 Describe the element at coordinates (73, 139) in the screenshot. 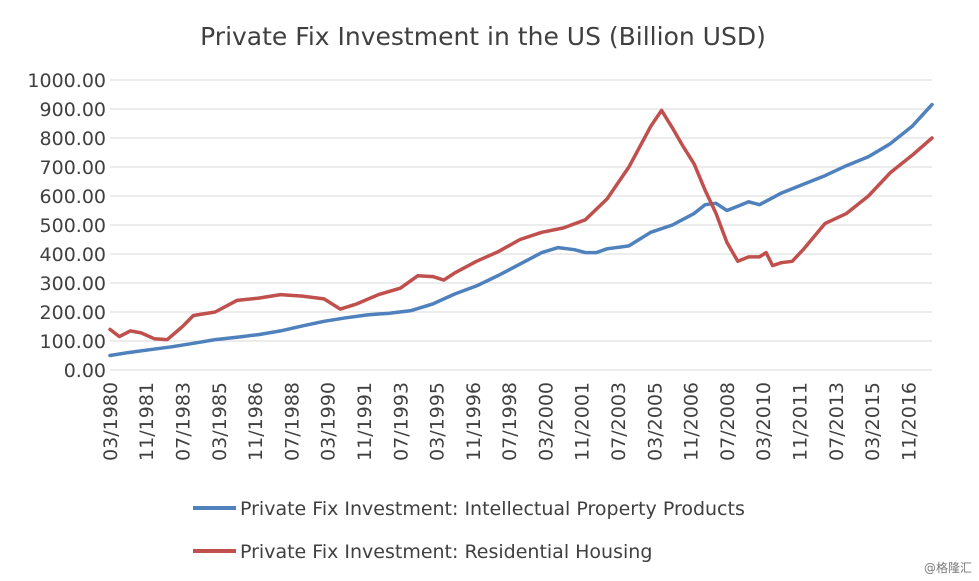

I see `y-tick-label: 800.00` at that location.